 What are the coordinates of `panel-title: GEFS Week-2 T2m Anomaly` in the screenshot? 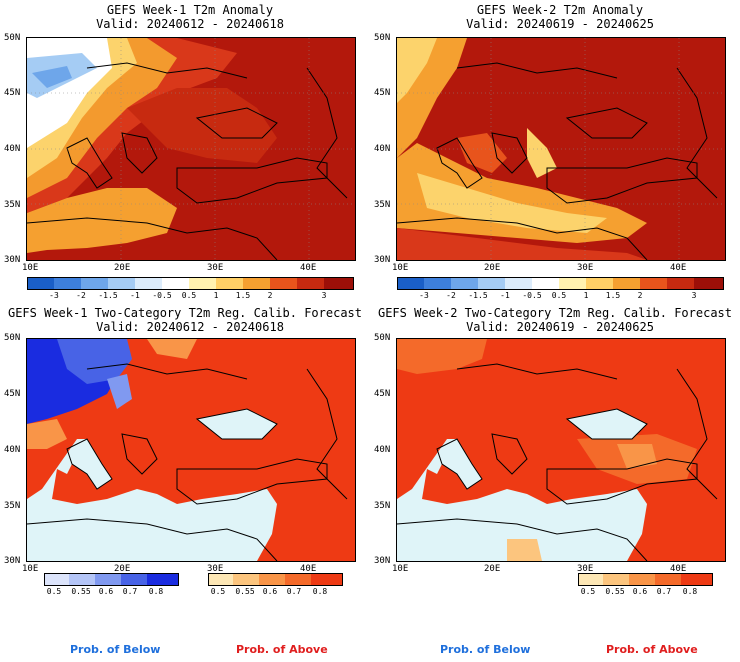 It's located at (560, 10).